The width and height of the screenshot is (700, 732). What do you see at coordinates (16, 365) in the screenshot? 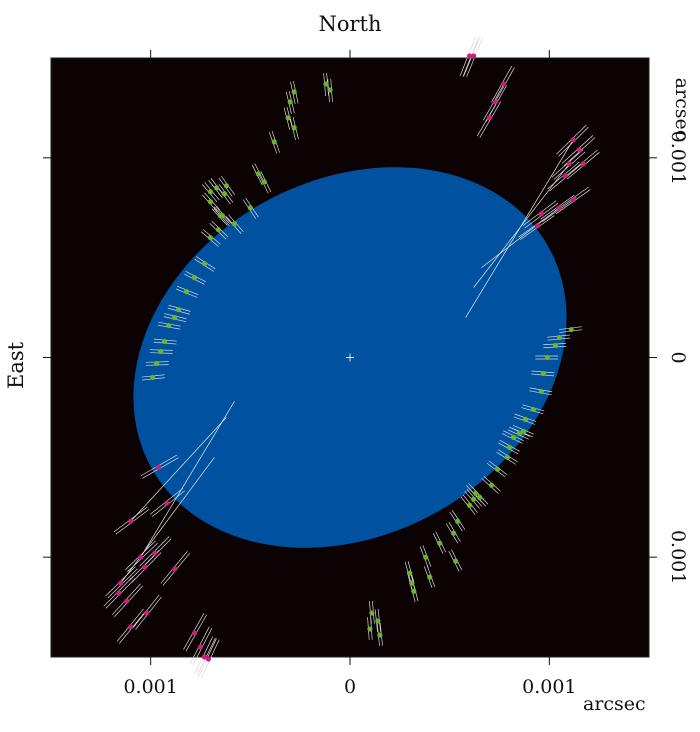
I see `east-label: East` at bounding box center [16, 365].